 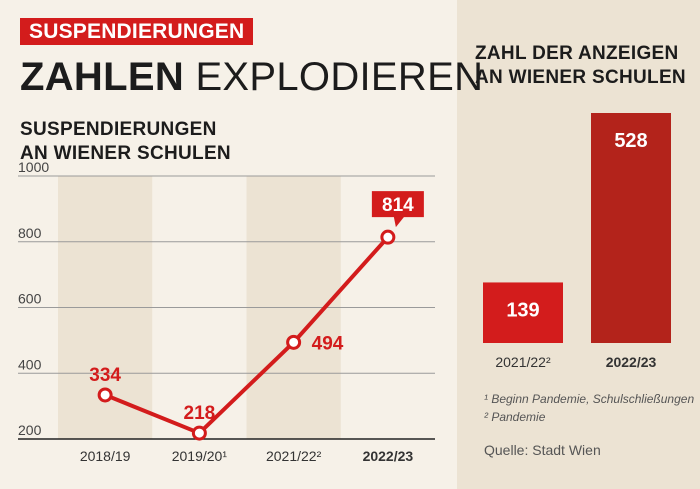 What do you see at coordinates (585, 66) in the screenshot?
I see `bar-chart-title: ZAHL DER ANZEIGEN AN WIENER SCHULEN` at bounding box center [585, 66].